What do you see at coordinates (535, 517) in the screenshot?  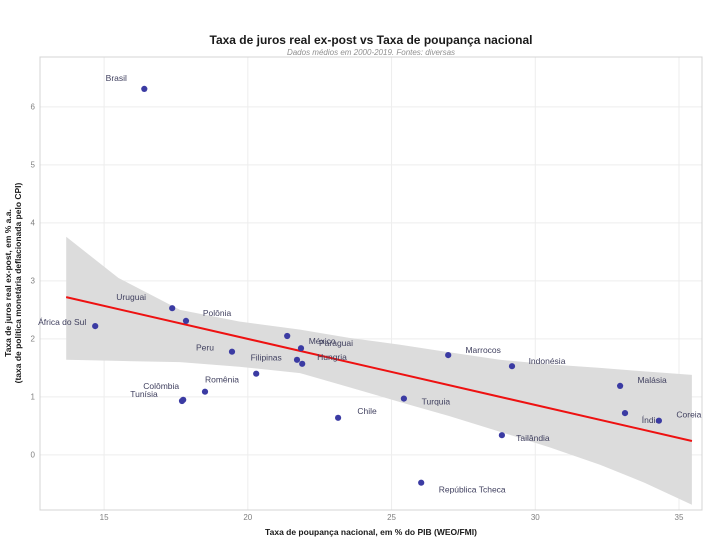 I see `x-tick-label: 30` at bounding box center [535, 517].